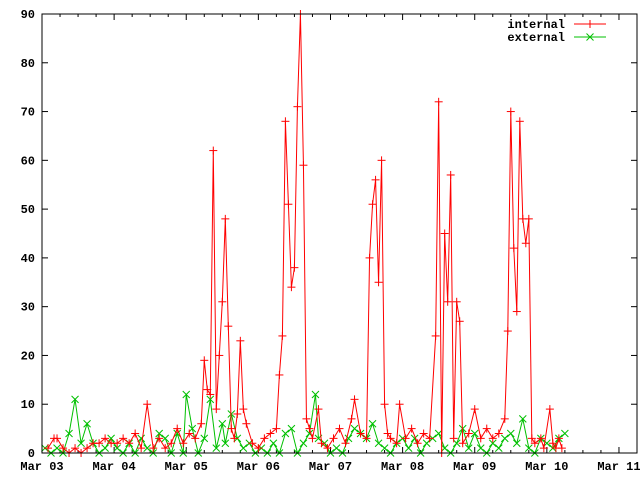 The image size is (640, 480). Describe the element at coordinates (41, 467) in the screenshot. I see `x-tick-label: Mar 03` at that location.